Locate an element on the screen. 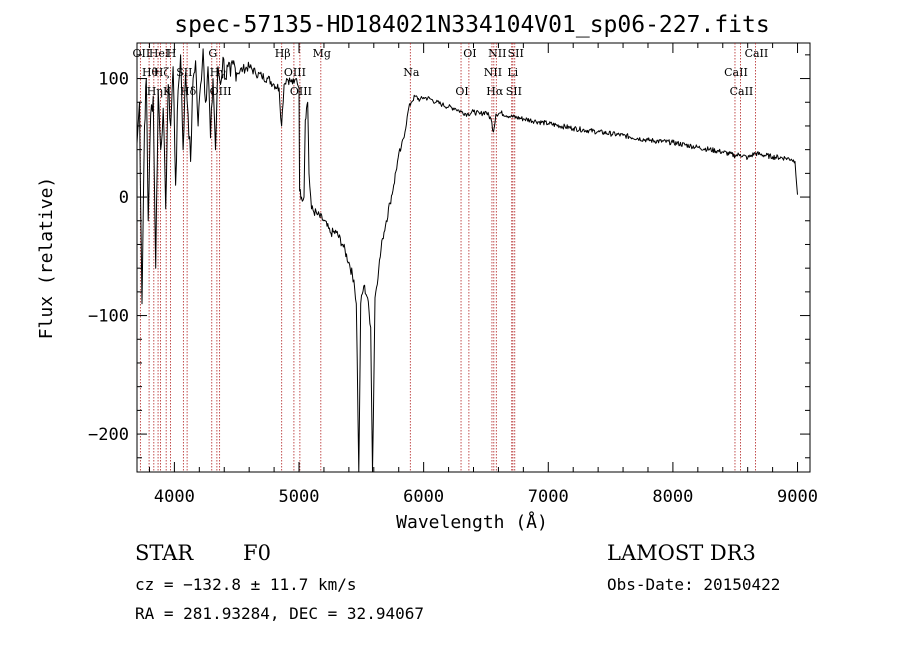 This screenshot has width=900, height=649. line-marker-label: Hθ is located at coordinates (150, 72).